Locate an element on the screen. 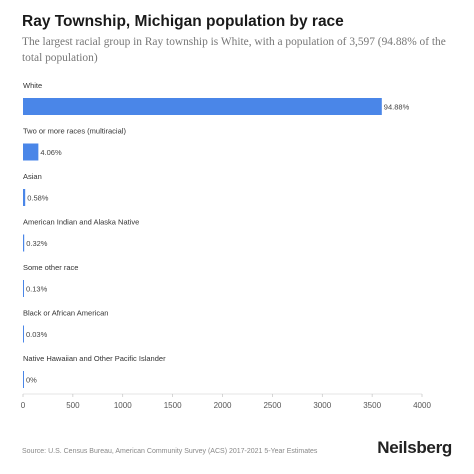 Image resolution: width=474 pixels, height=474 pixels. value-label: 0.32% is located at coordinates (37, 243).